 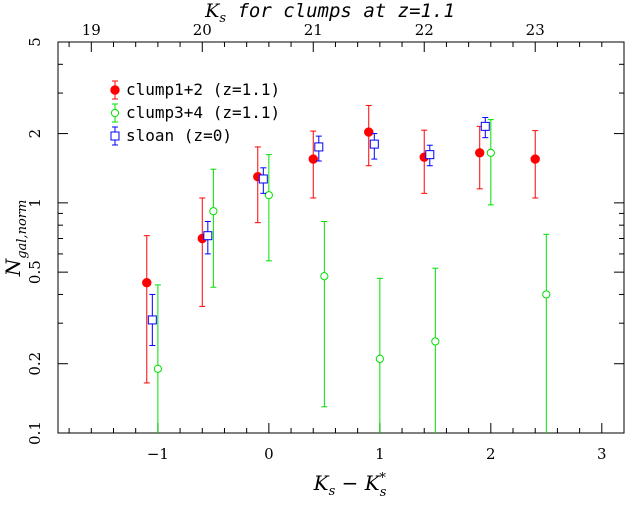 What do you see at coordinates (203, 112) in the screenshot?
I see `legend-label: clump3+4 (z=1.1)` at bounding box center [203, 112].